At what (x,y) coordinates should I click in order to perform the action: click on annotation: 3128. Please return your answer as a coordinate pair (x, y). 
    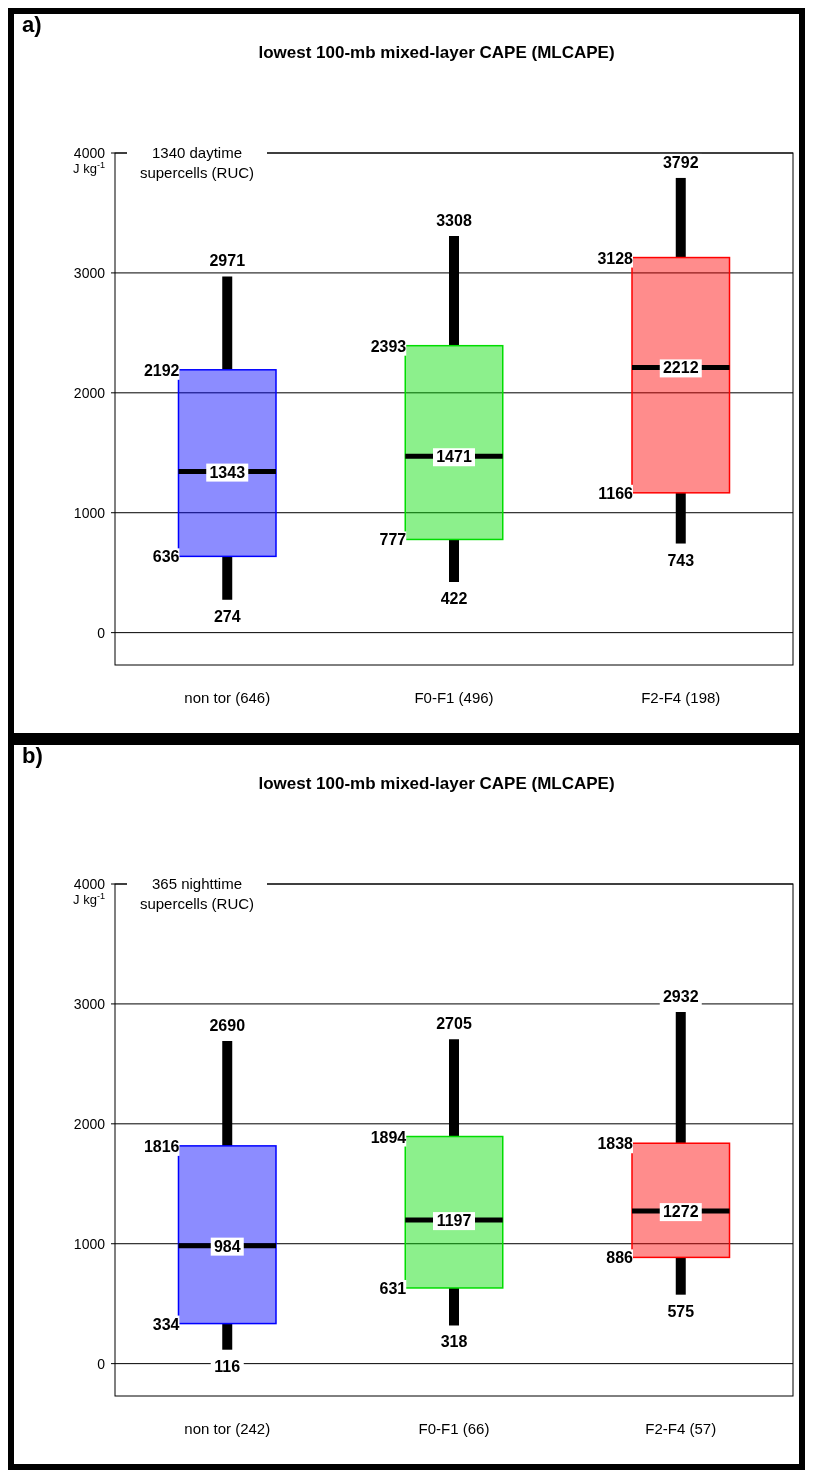
    Looking at the image, I should click on (615, 258).